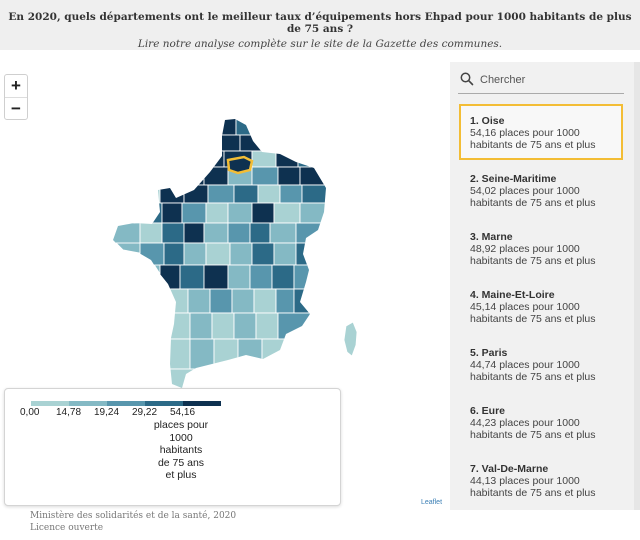 This screenshot has height=540, width=640. Describe the element at coordinates (16, 108) in the screenshot. I see `zoom-out-button: −` at that location.